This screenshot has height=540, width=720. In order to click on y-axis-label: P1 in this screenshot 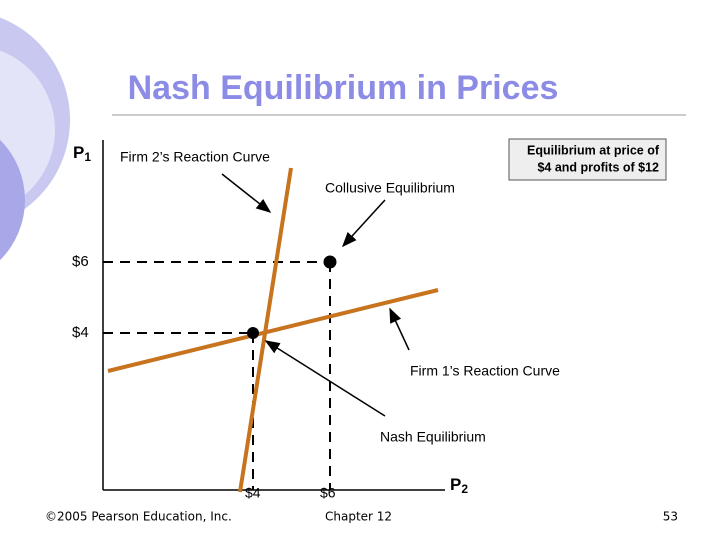, I will do `click(82, 153)`.